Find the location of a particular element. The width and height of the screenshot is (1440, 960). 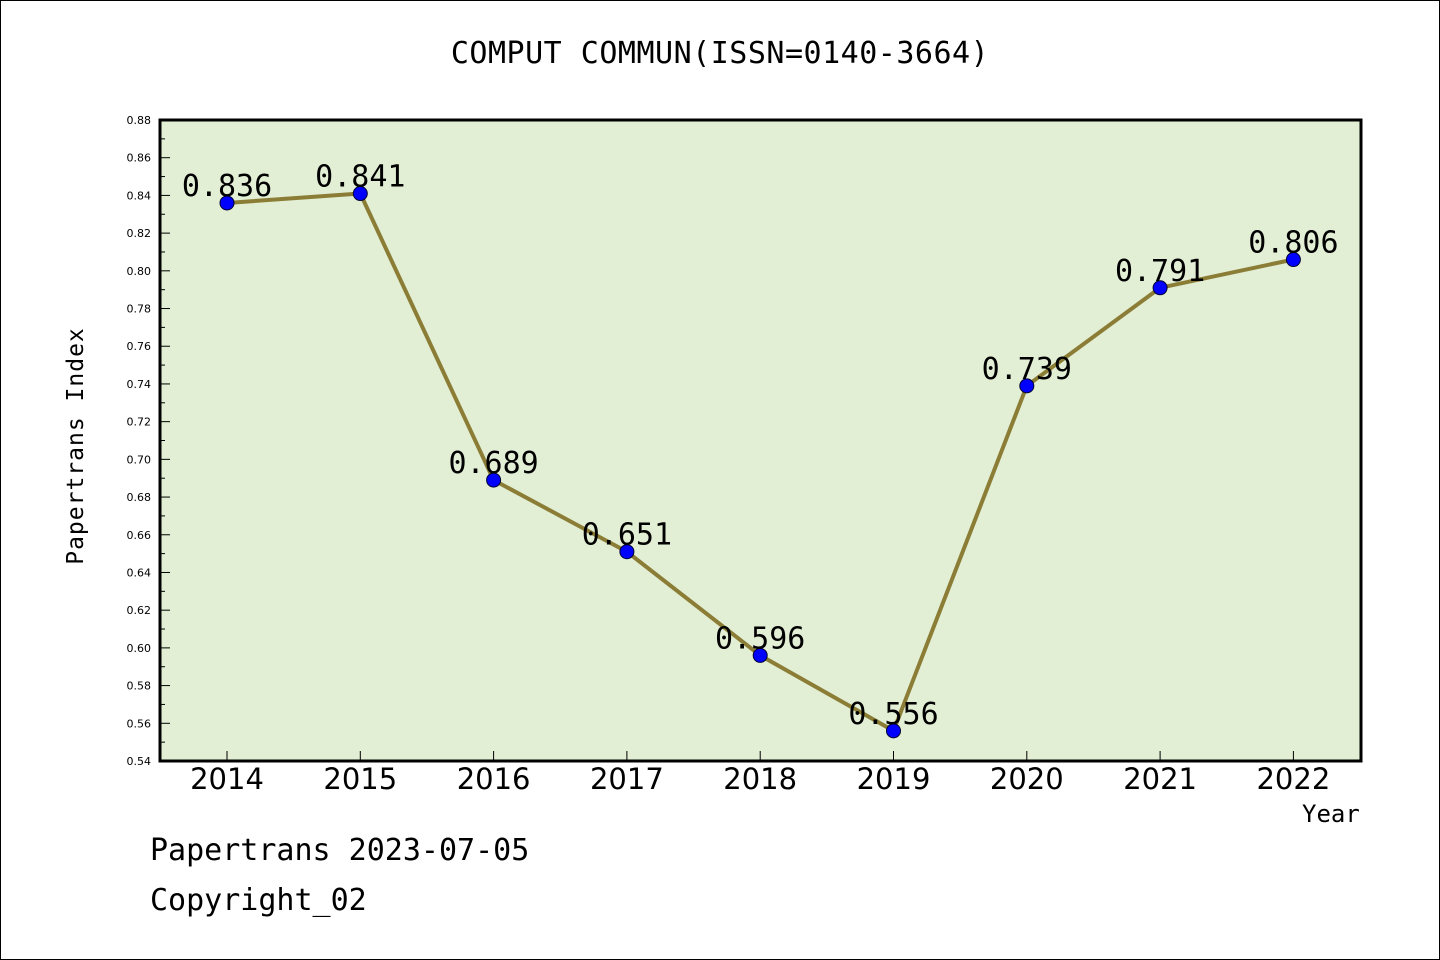

y-tick-label: 0.54 is located at coordinates (139, 761).